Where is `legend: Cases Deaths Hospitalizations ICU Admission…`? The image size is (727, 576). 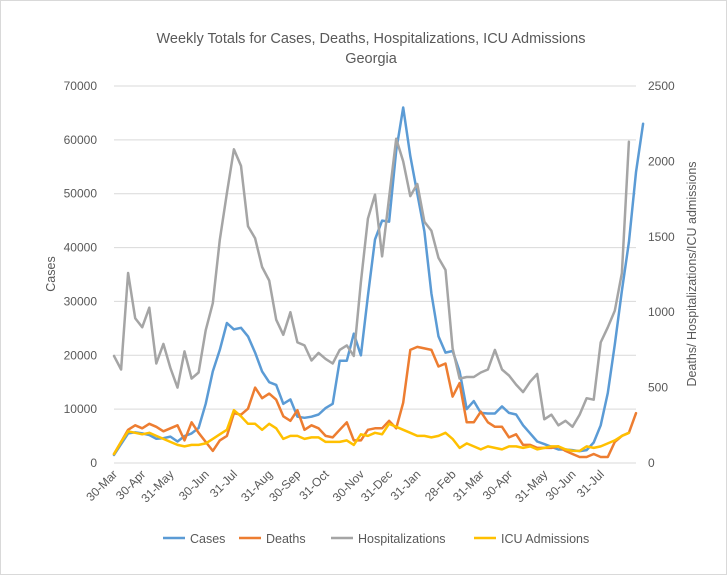
legend: Cases Deaths Hospitalizations ICU Admission… is located at coordinates (376, 539).